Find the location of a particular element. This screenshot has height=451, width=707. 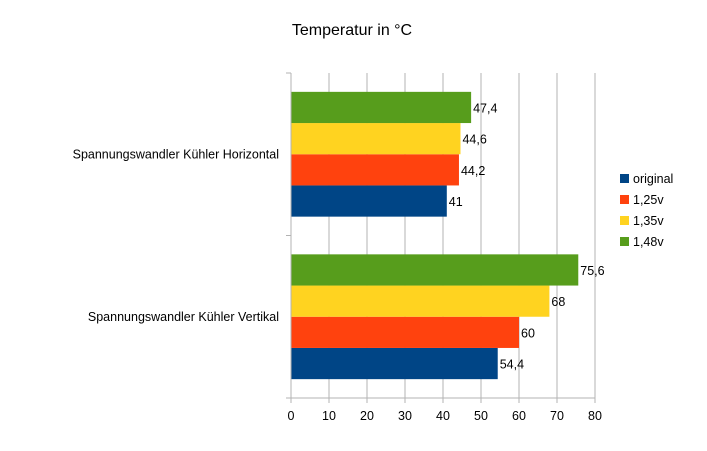

x-tick-label: 20 is located at coordinates (367, 416).